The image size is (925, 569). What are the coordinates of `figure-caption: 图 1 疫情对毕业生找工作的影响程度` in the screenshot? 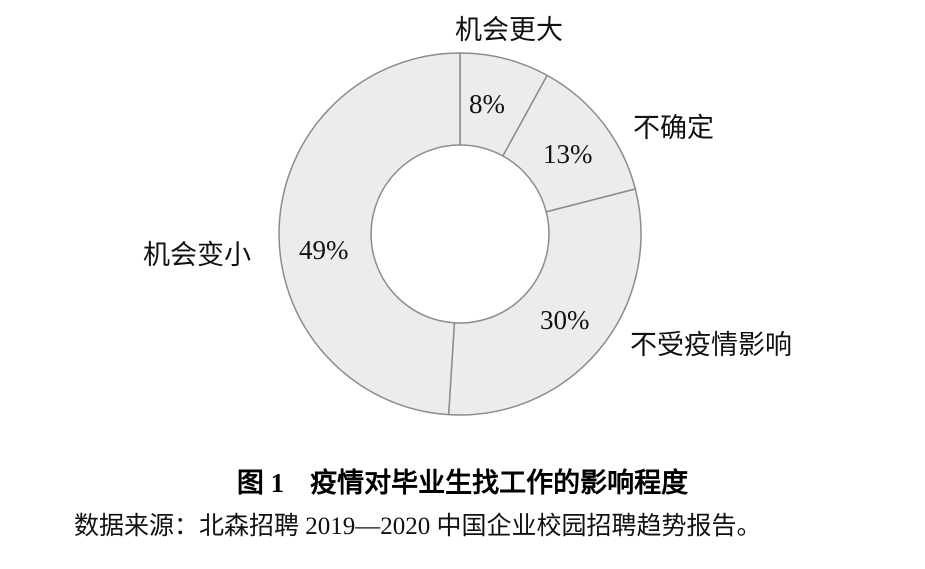 It's located at (462, 480).